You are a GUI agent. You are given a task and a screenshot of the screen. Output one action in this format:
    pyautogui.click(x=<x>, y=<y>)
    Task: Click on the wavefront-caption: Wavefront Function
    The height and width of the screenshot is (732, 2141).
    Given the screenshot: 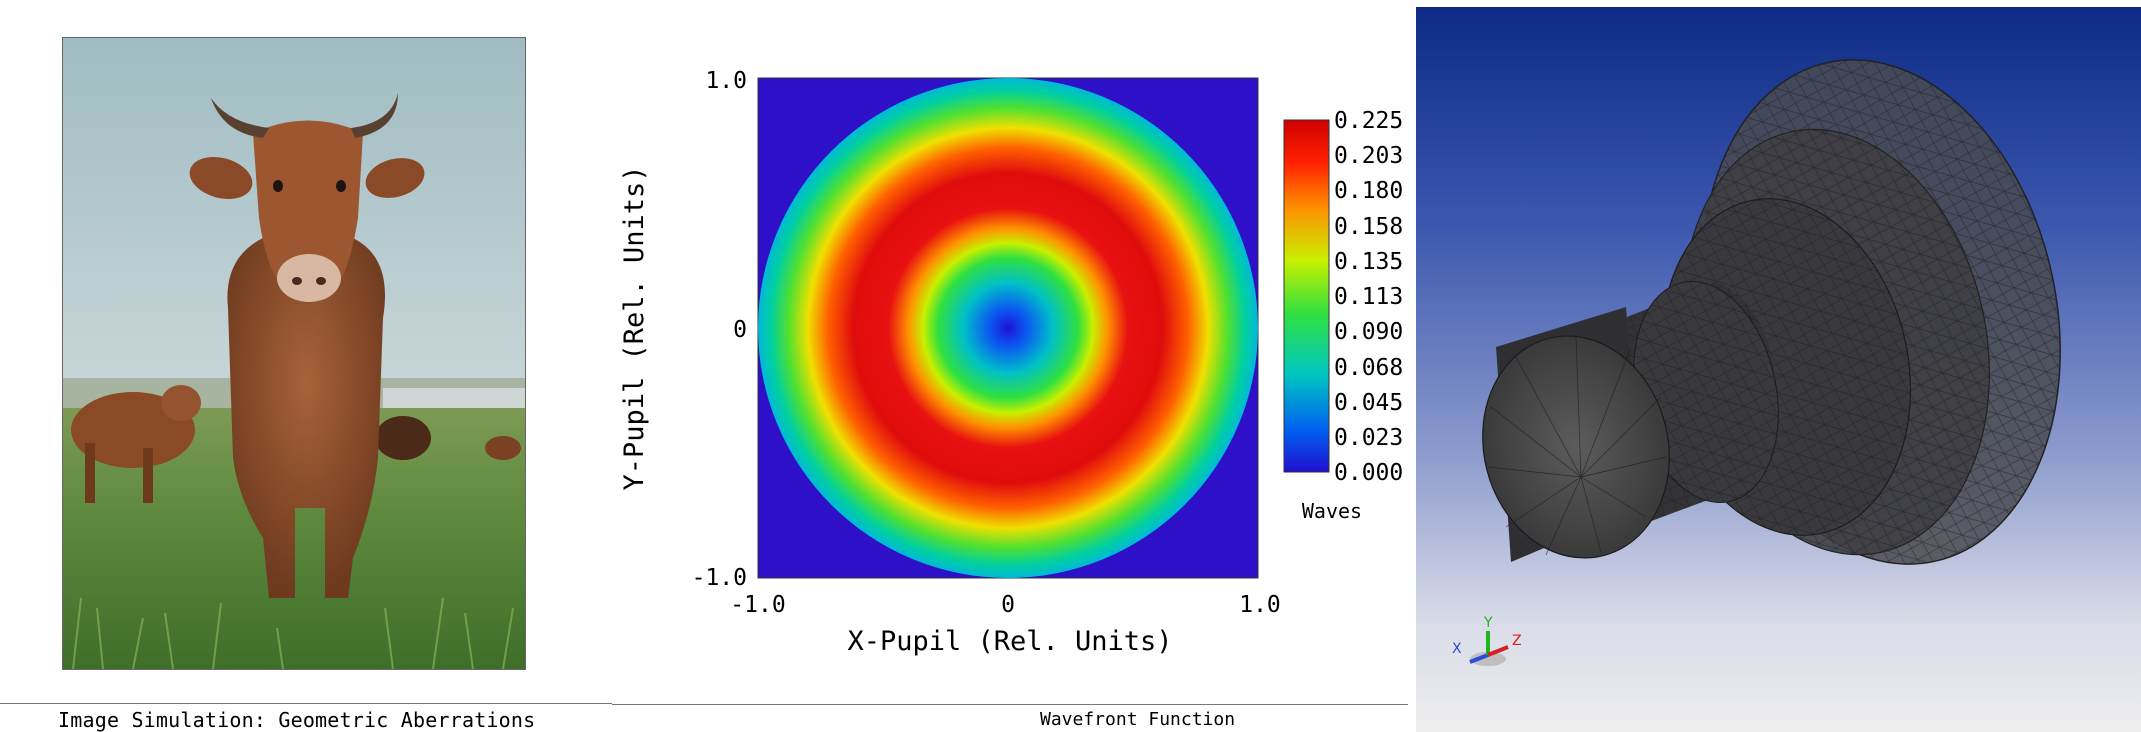 What is the action you would take?
    pyautogui.click(x=1138, y=719)
    